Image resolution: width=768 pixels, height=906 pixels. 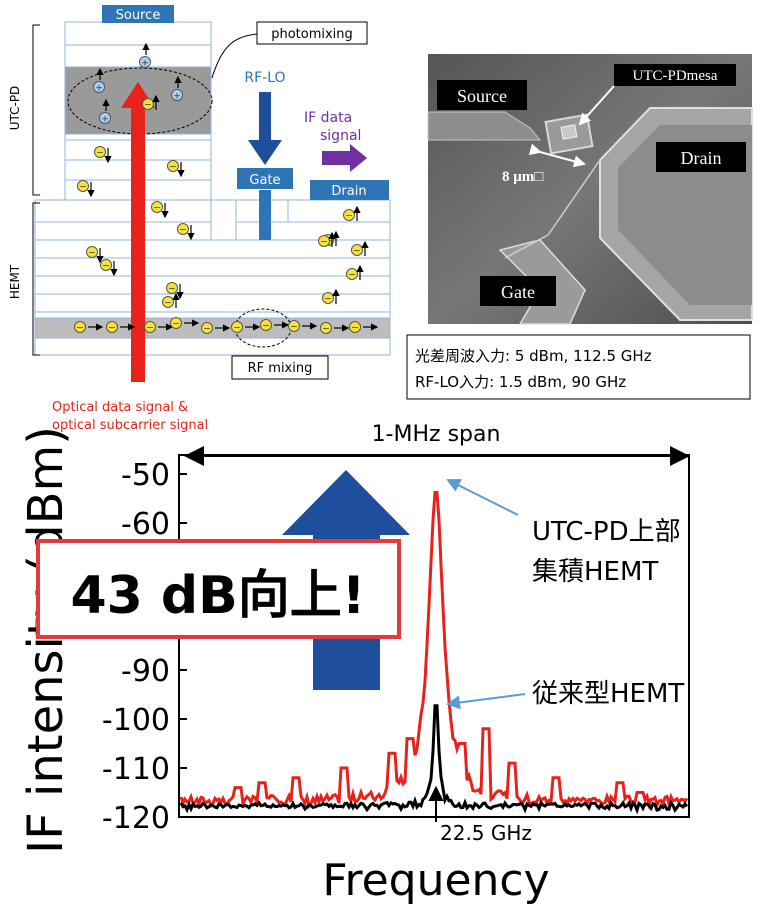 What do you see at coordinates (606, 532) in the screenshot?
I see `utc-label-line1: UTC-PD上部` at bounding box center [606, 532].